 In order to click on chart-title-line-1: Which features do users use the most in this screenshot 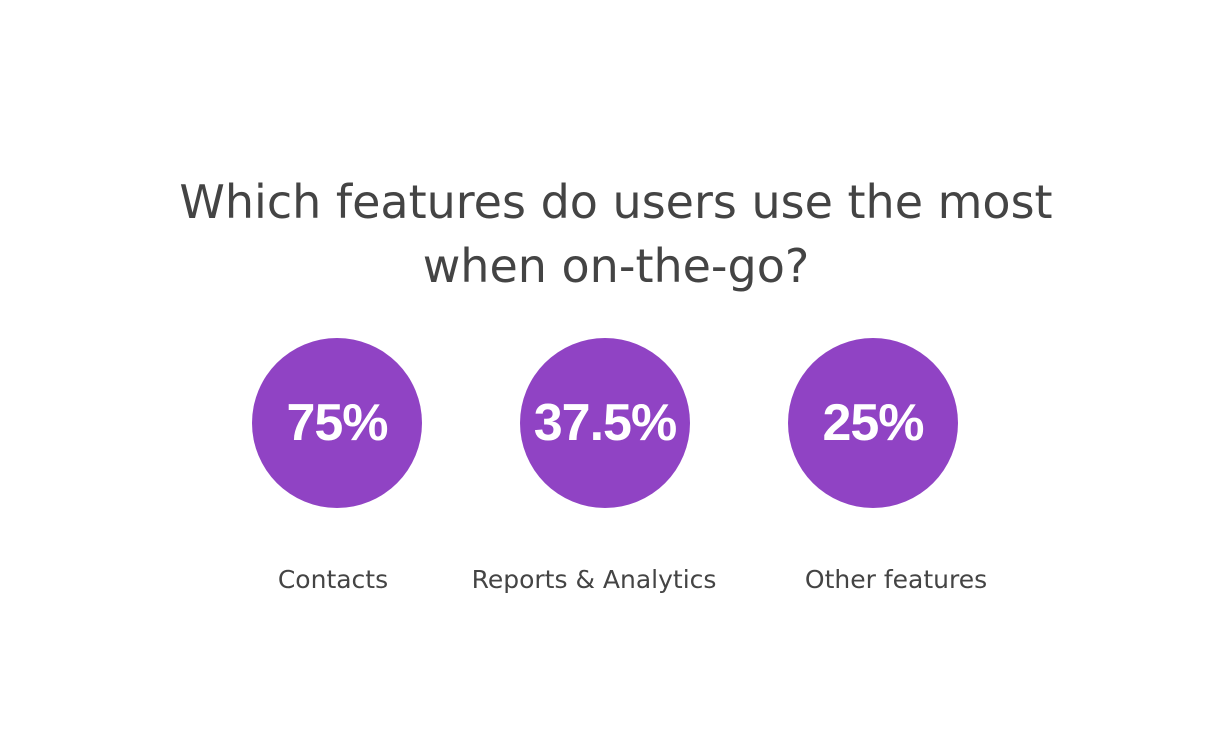, I will do `click(616, 202)`.